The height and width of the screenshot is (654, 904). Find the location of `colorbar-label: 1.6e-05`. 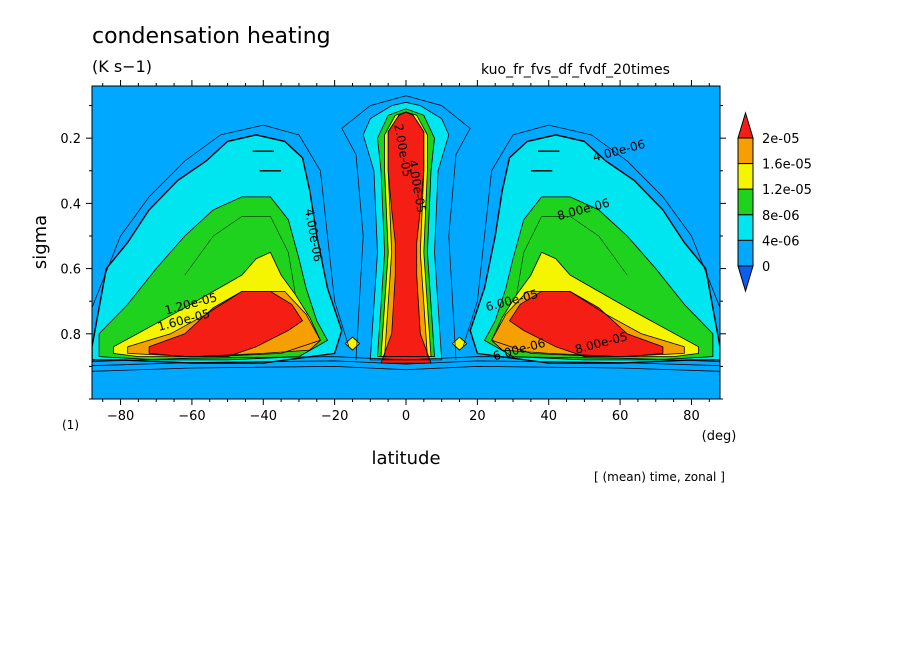

colorbar-label: 1.6e-05 is located at coordinates (787, 165).